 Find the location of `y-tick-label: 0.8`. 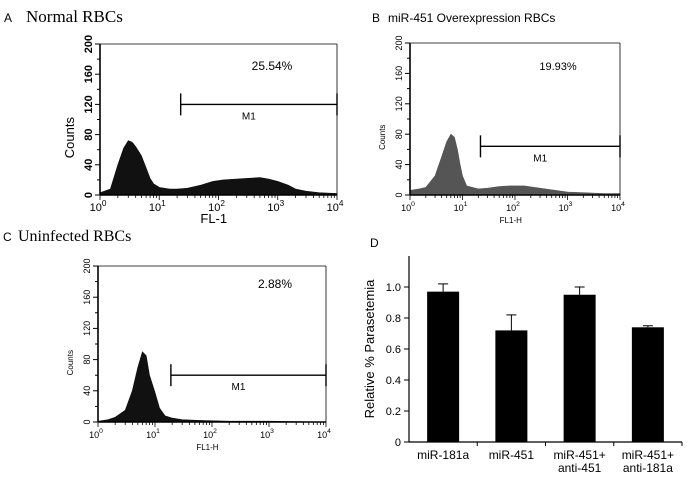

y-tick-label: 0.8 is located at coordinates (393, 319).